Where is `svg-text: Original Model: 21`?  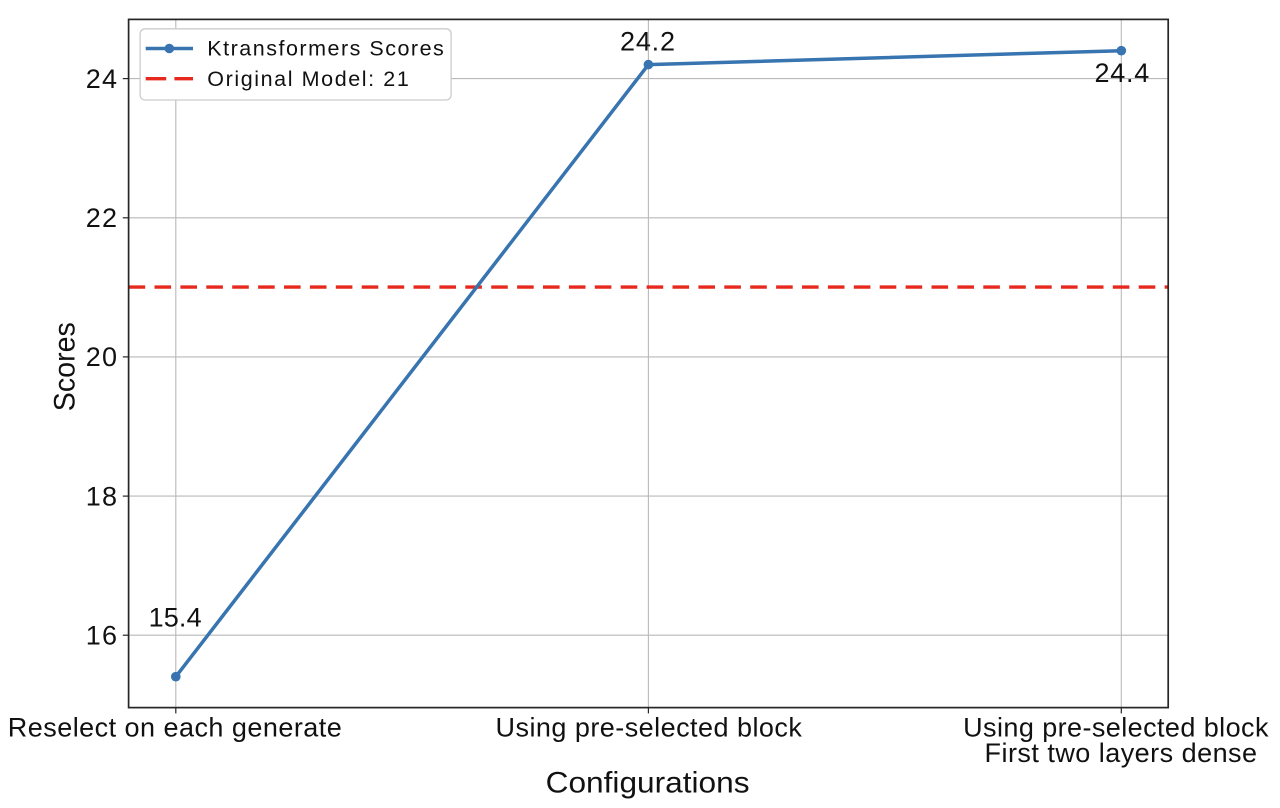
svg-text: Original Model: 21 is located at coordinates (307, 79).